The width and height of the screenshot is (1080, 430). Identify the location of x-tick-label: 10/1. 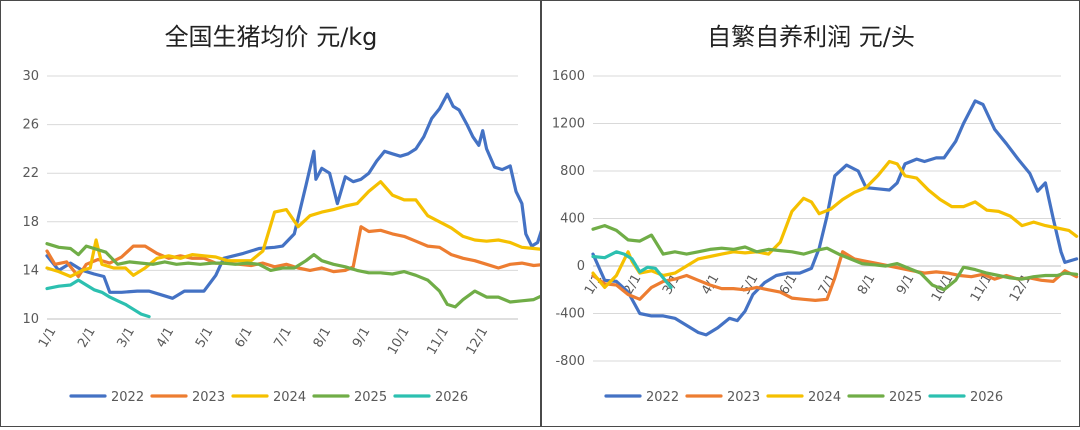
(399, 341).